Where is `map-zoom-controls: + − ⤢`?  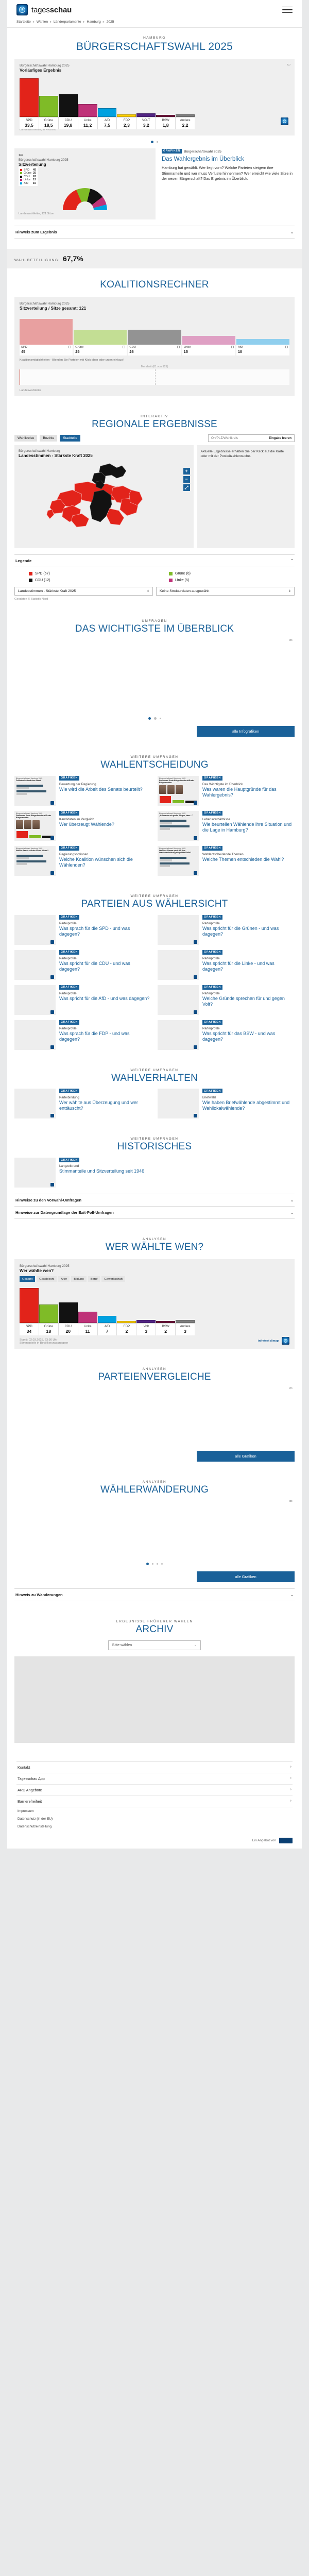
map-zoom-controls: + − ⤢ is located at coordinates (187, 479).